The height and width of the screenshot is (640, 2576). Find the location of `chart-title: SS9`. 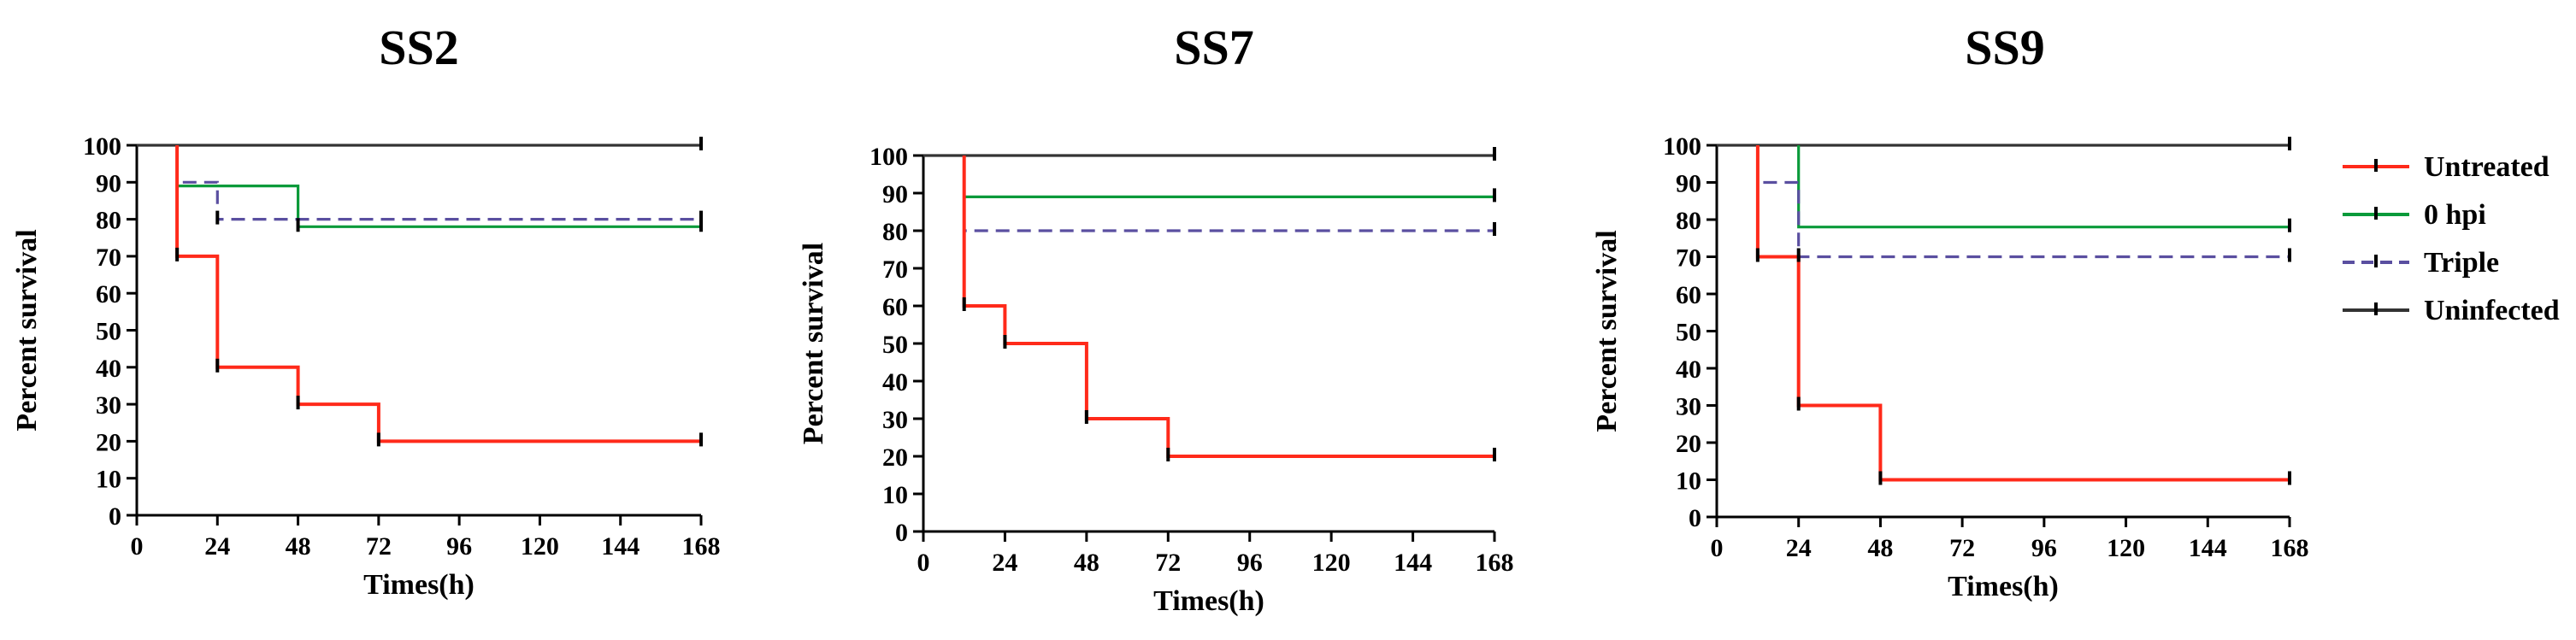

chart-title: SS9 is located at coordinates (2005, 48).